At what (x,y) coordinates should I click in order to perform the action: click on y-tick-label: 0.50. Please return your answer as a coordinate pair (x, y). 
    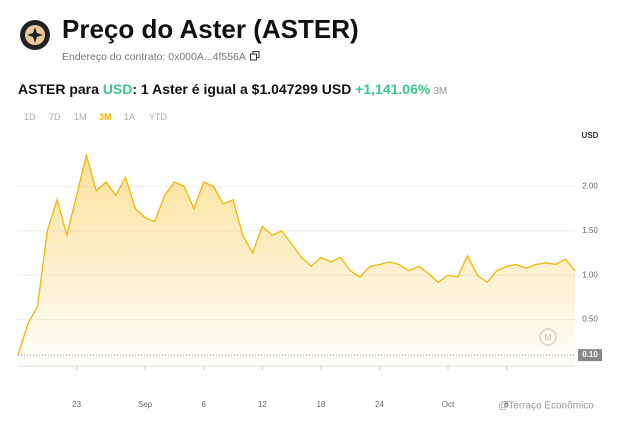
    Looking at the image, I should click on (590, 319).